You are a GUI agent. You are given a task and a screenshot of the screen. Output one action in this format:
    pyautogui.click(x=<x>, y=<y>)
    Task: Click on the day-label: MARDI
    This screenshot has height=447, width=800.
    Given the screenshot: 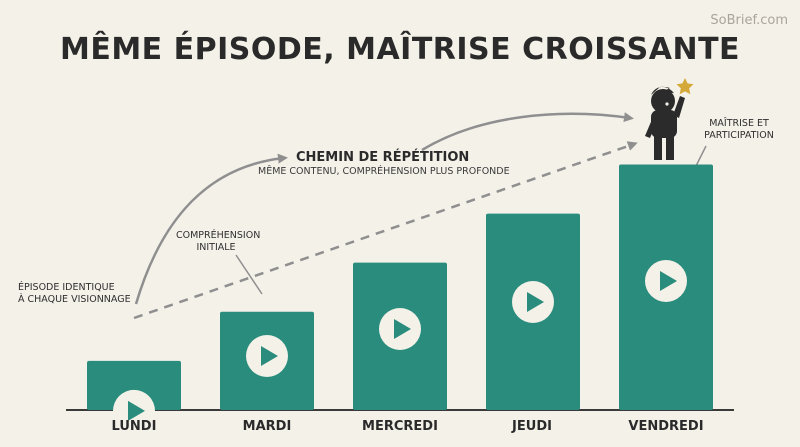 What is the action you would take?
    pyautogui.click(x=267, y=426)
    